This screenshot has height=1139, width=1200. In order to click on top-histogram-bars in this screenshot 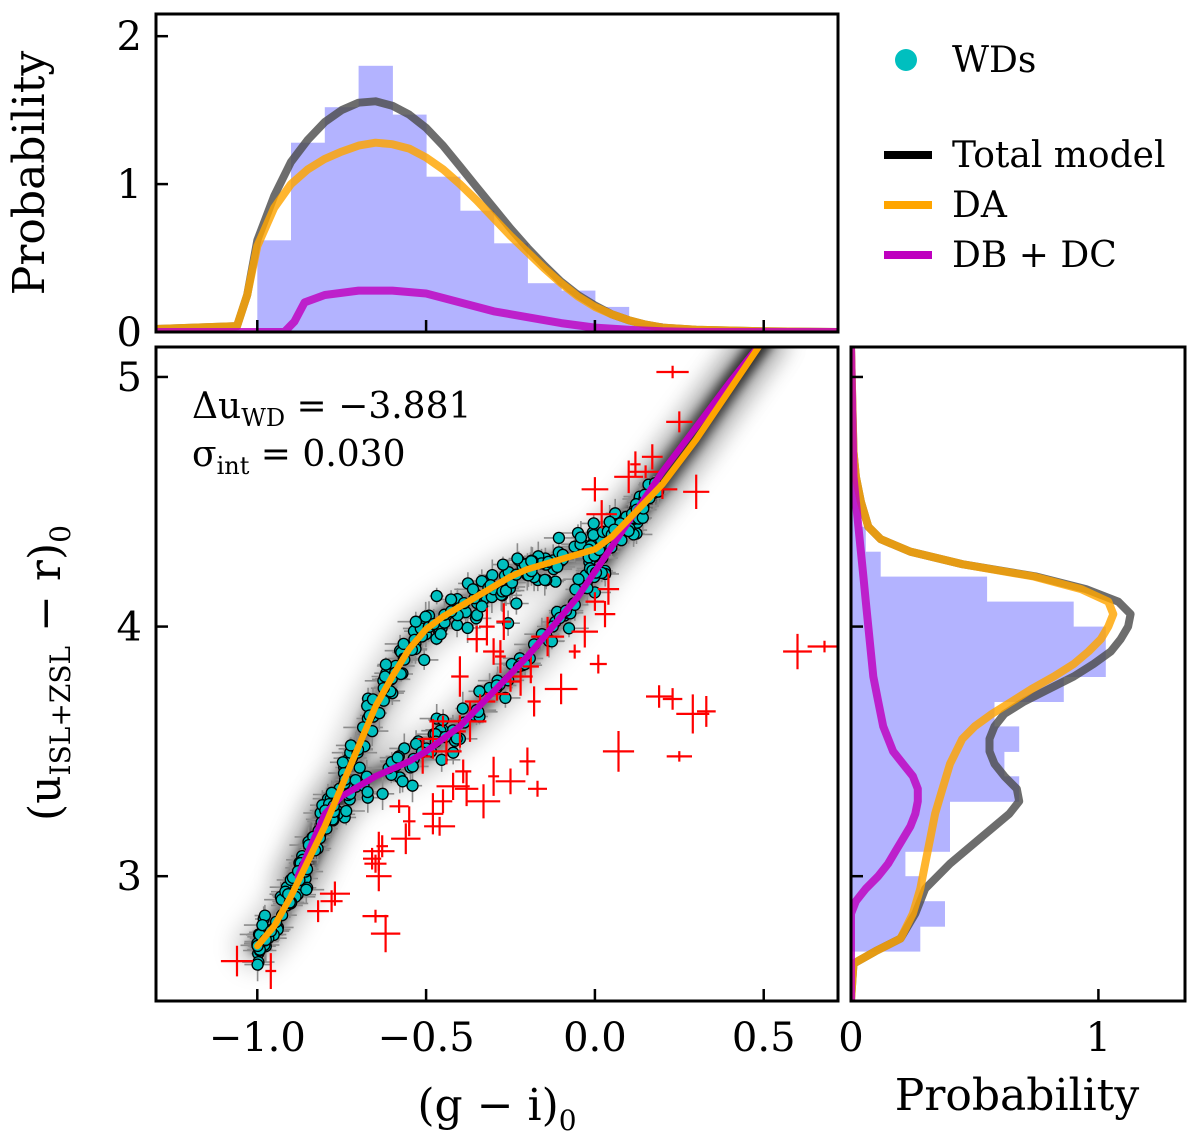, I will do `click(460, 198)`.